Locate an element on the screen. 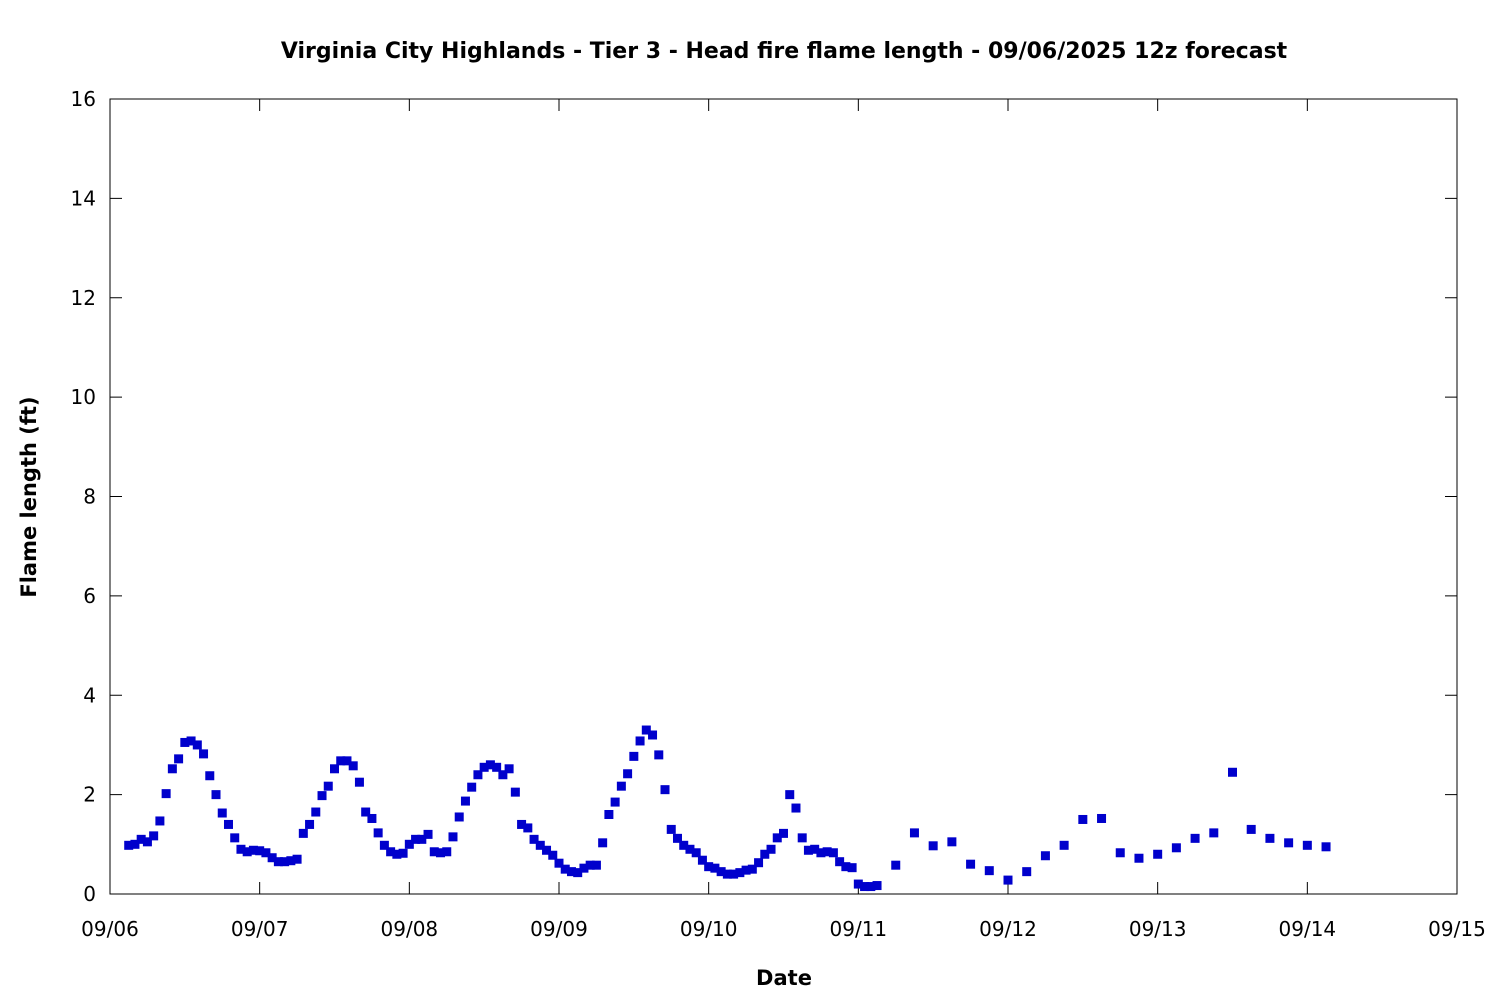 The image size is (1500, 1000). x-tick-label: 09/09 is located at coordinates (559, 929).